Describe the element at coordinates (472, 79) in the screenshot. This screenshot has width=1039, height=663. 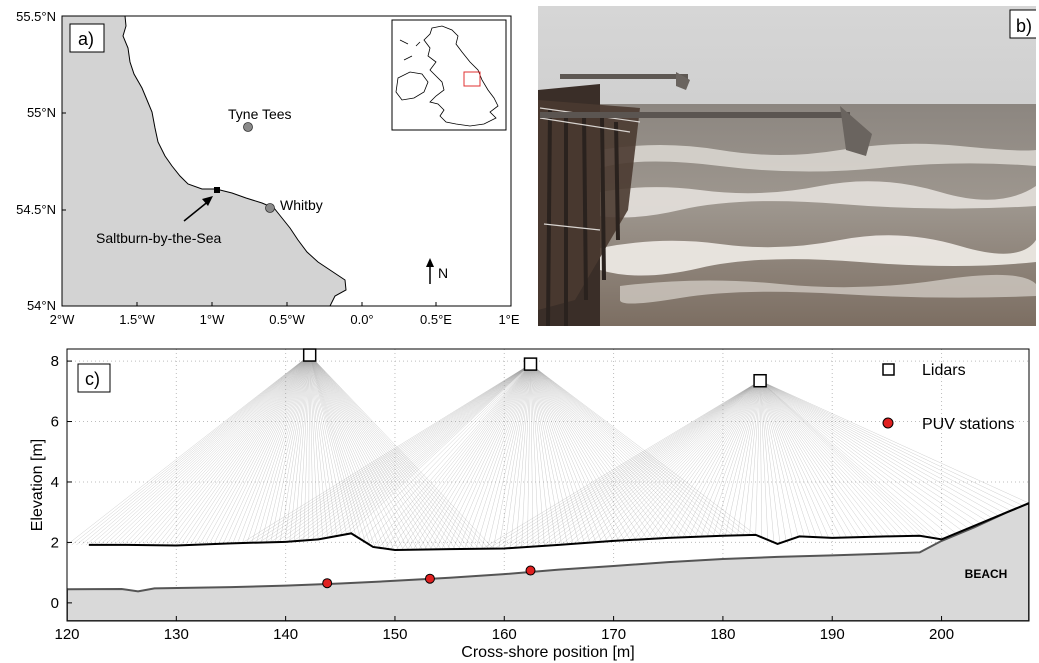
I see `study-area-box` at that location.